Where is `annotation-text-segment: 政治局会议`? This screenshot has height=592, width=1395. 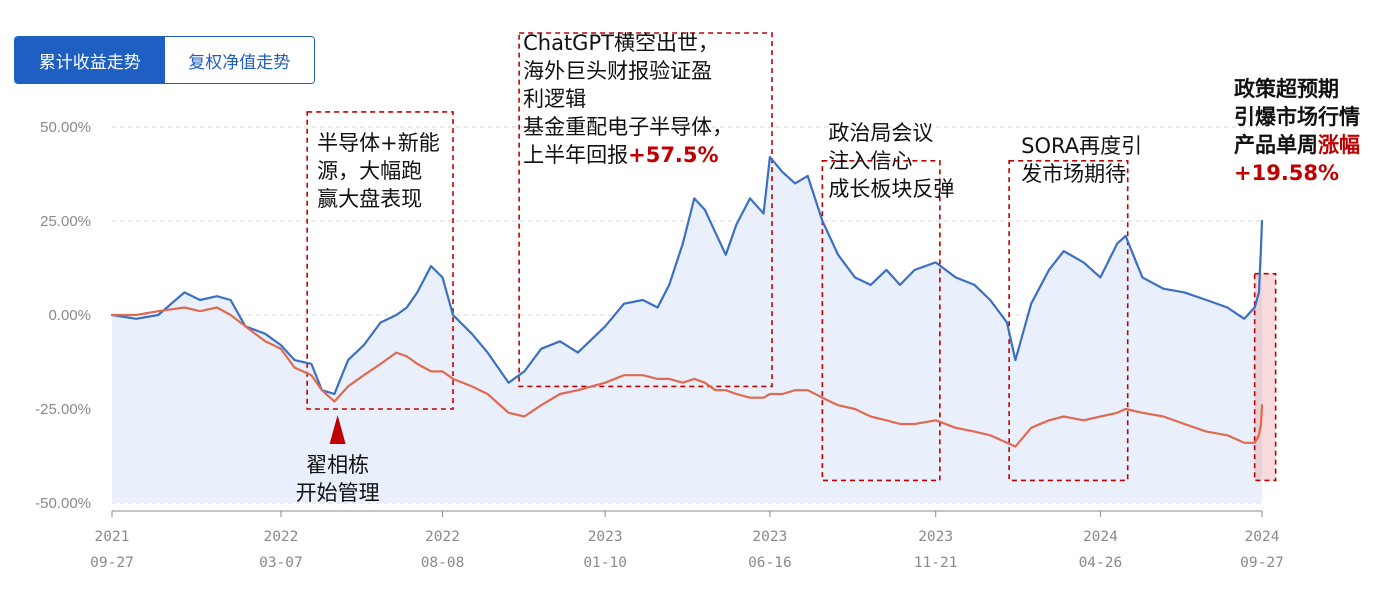
annotation-text-segment: 政治局会议 is located at coordinates (880, 133).